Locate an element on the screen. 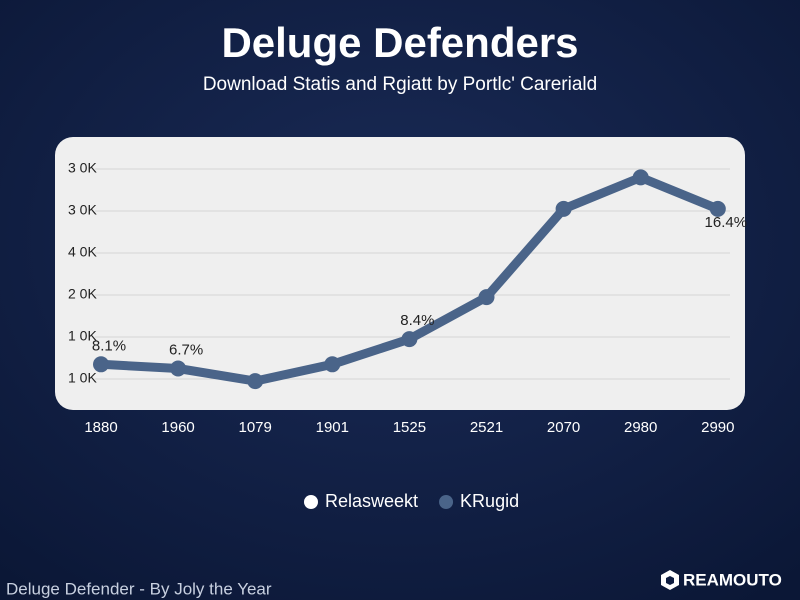  annotation: 6.7% is located at coordinates (186, 349).